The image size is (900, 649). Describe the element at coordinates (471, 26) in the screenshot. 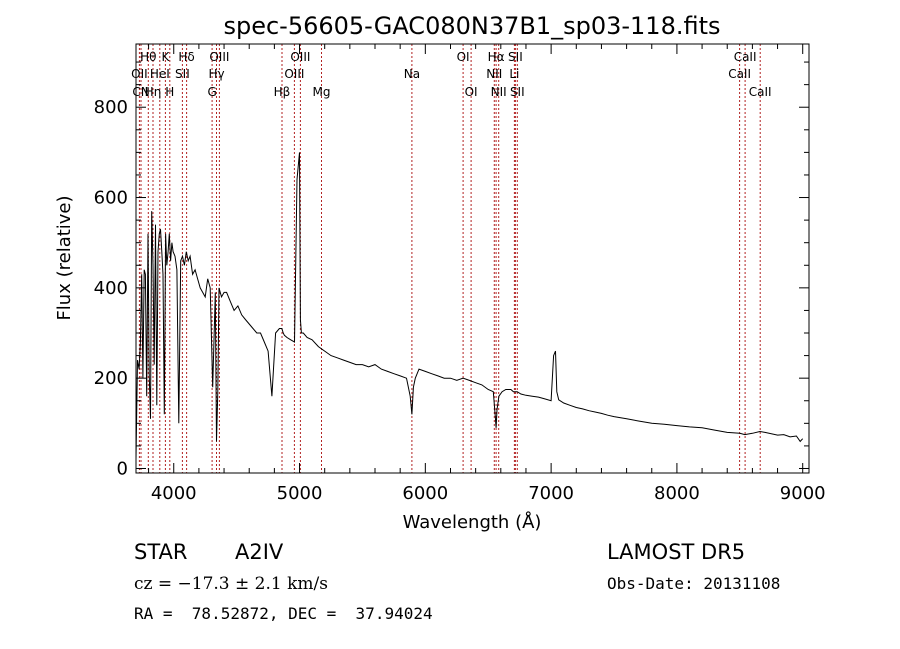

I see `chart-title: spec-56605-GAC080N37B1_sp03-118.fits` at that location.